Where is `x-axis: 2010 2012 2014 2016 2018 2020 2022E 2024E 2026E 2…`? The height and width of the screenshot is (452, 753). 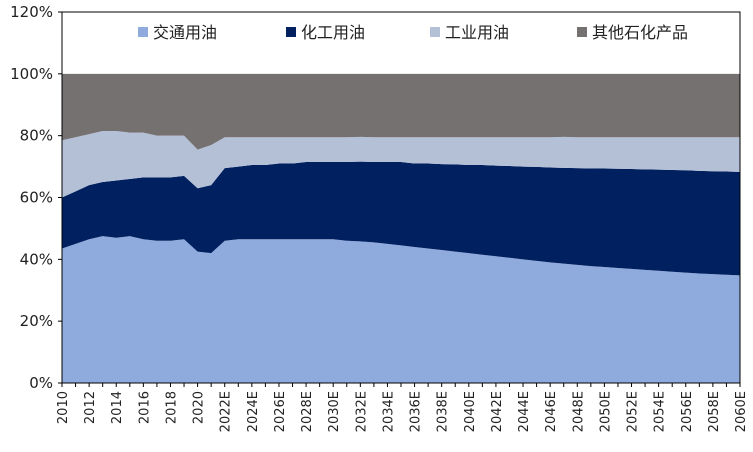 x-axis: 2010 2012 2014 2016 2018 2020 2022E 2024E 2026E 2… is located at coordinates (402, 407).